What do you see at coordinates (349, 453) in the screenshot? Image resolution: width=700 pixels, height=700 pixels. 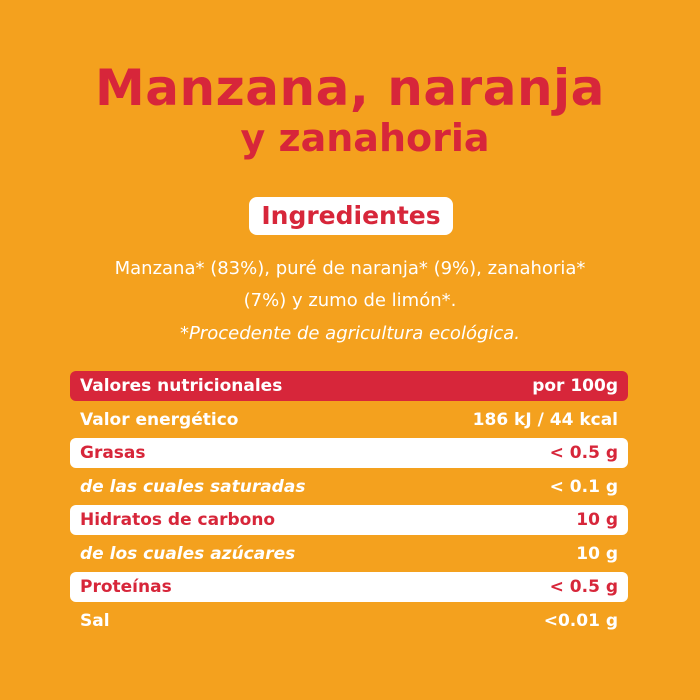 I see `nutrition-row-fat: Grasas < 0.5 g` at bounding box center [349, 453].